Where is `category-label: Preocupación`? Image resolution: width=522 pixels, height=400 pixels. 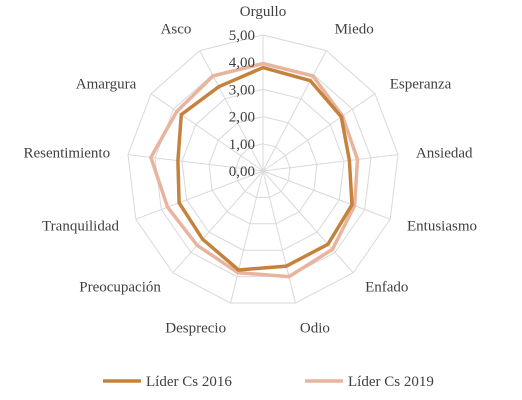
category-label: Preocupación is located at coordinates (120, 287).